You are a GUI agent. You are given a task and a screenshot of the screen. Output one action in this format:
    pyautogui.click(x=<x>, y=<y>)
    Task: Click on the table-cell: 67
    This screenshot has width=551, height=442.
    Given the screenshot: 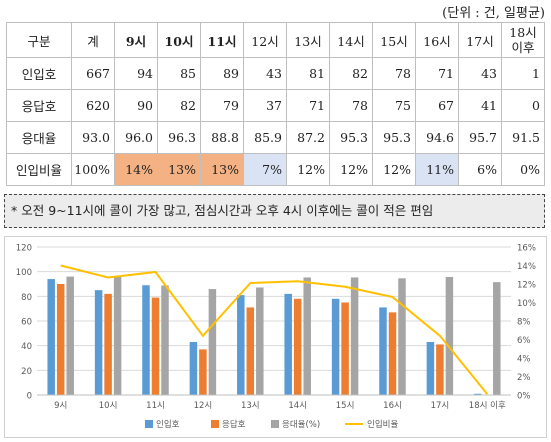 What is the action you would take?
    pyautogui.click(x=437, y=105)
    